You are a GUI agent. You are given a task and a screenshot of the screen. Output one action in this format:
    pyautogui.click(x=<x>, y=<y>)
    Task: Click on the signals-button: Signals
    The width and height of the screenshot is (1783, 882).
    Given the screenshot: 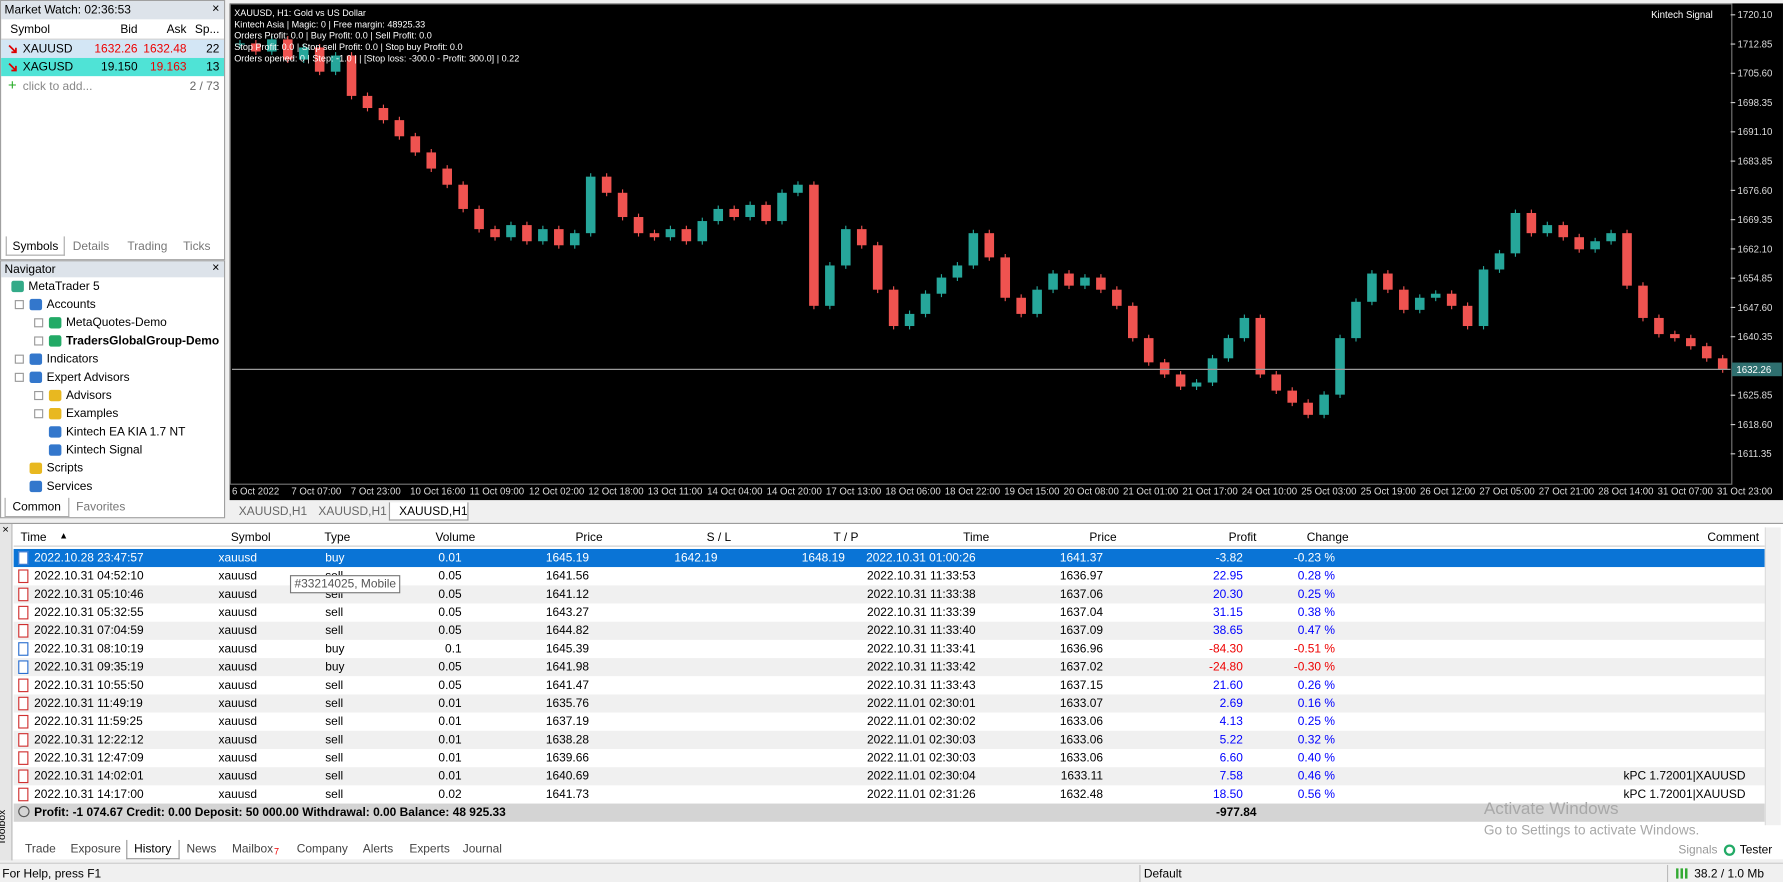 What is the action you would take?
    pyautogui.click(x=1698, y=850)
    